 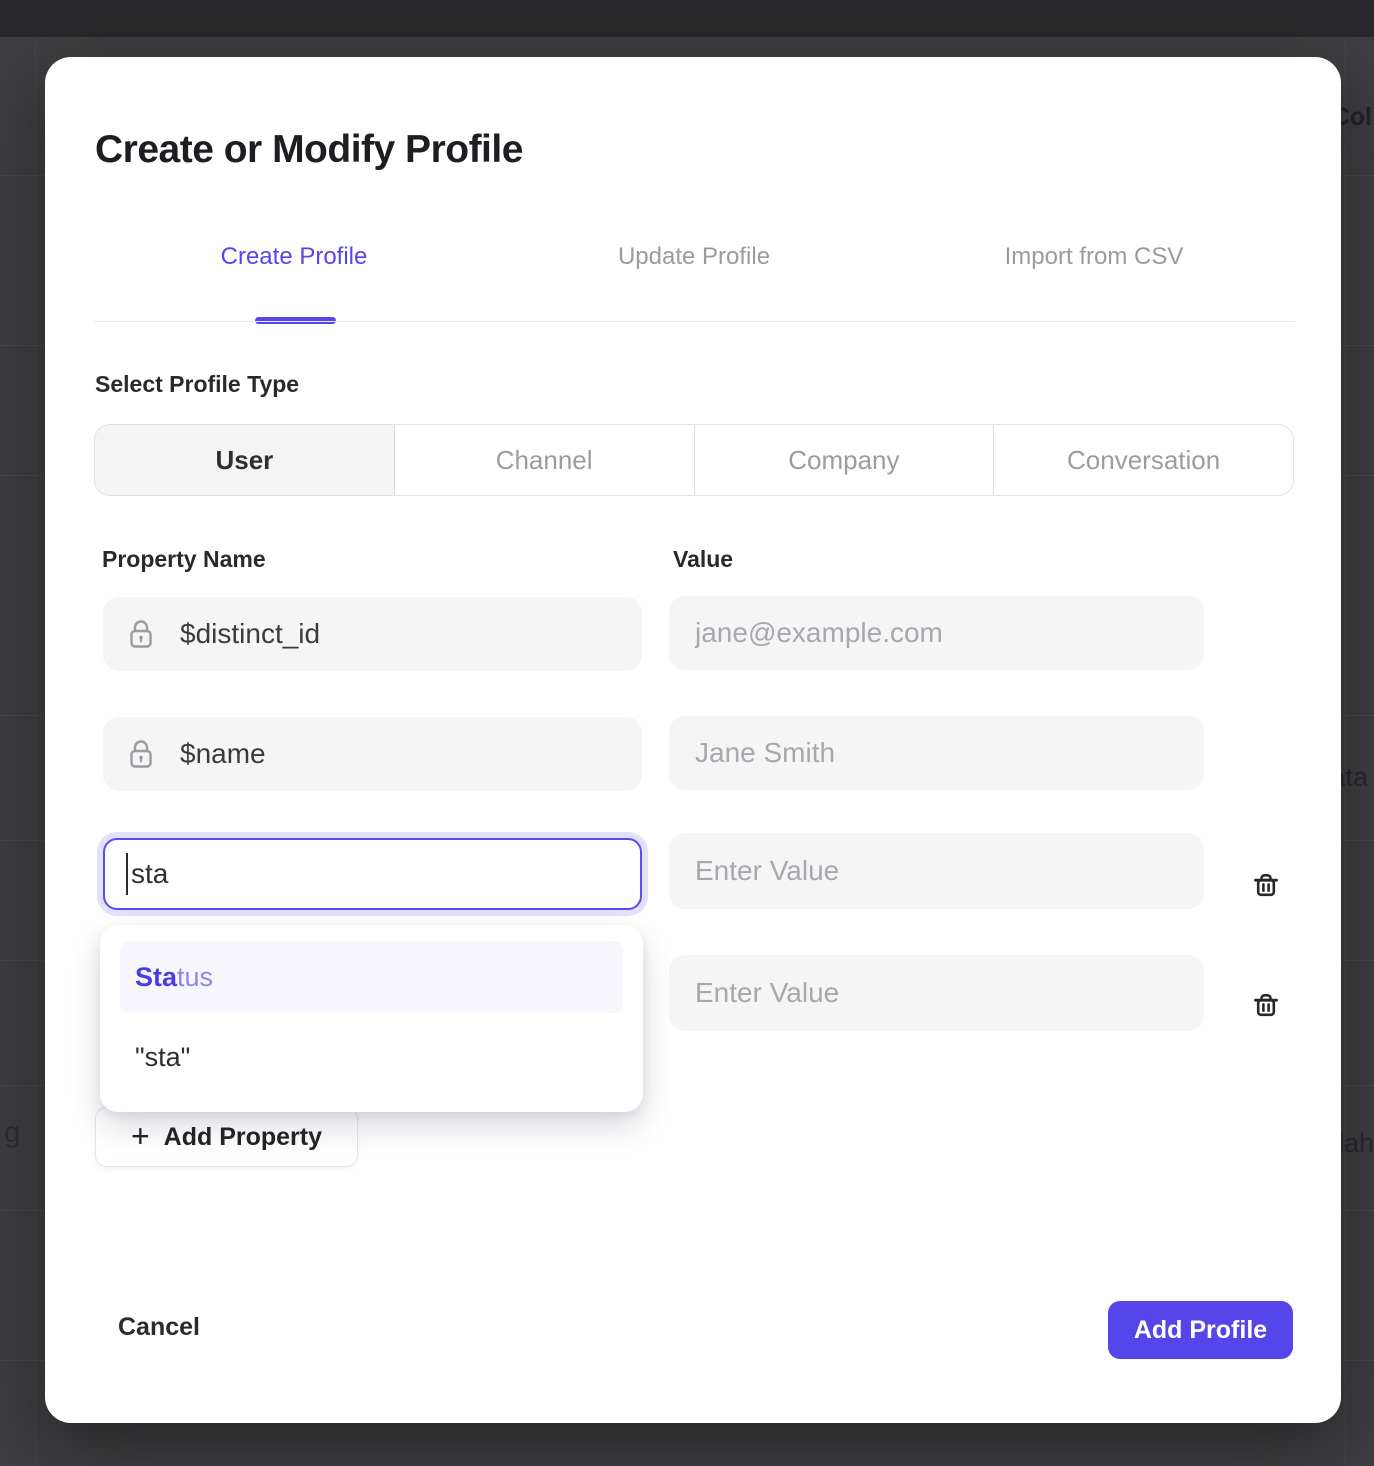 What do you see at coordinates (140, 1135) in the screenshot?
I see `plus-icon: +` at bounding box center [140, 1135].